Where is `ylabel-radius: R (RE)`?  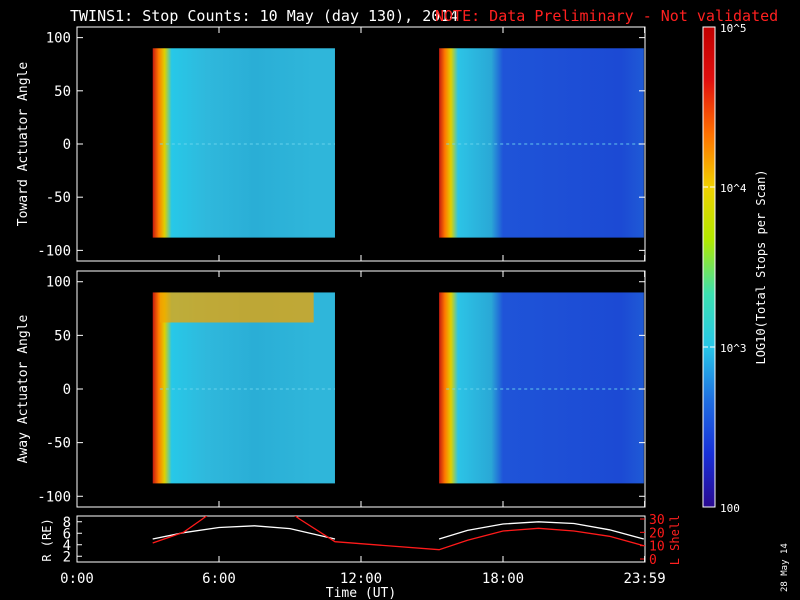 ylabel-radius: R (RE) is located at coordinates (47, 539).